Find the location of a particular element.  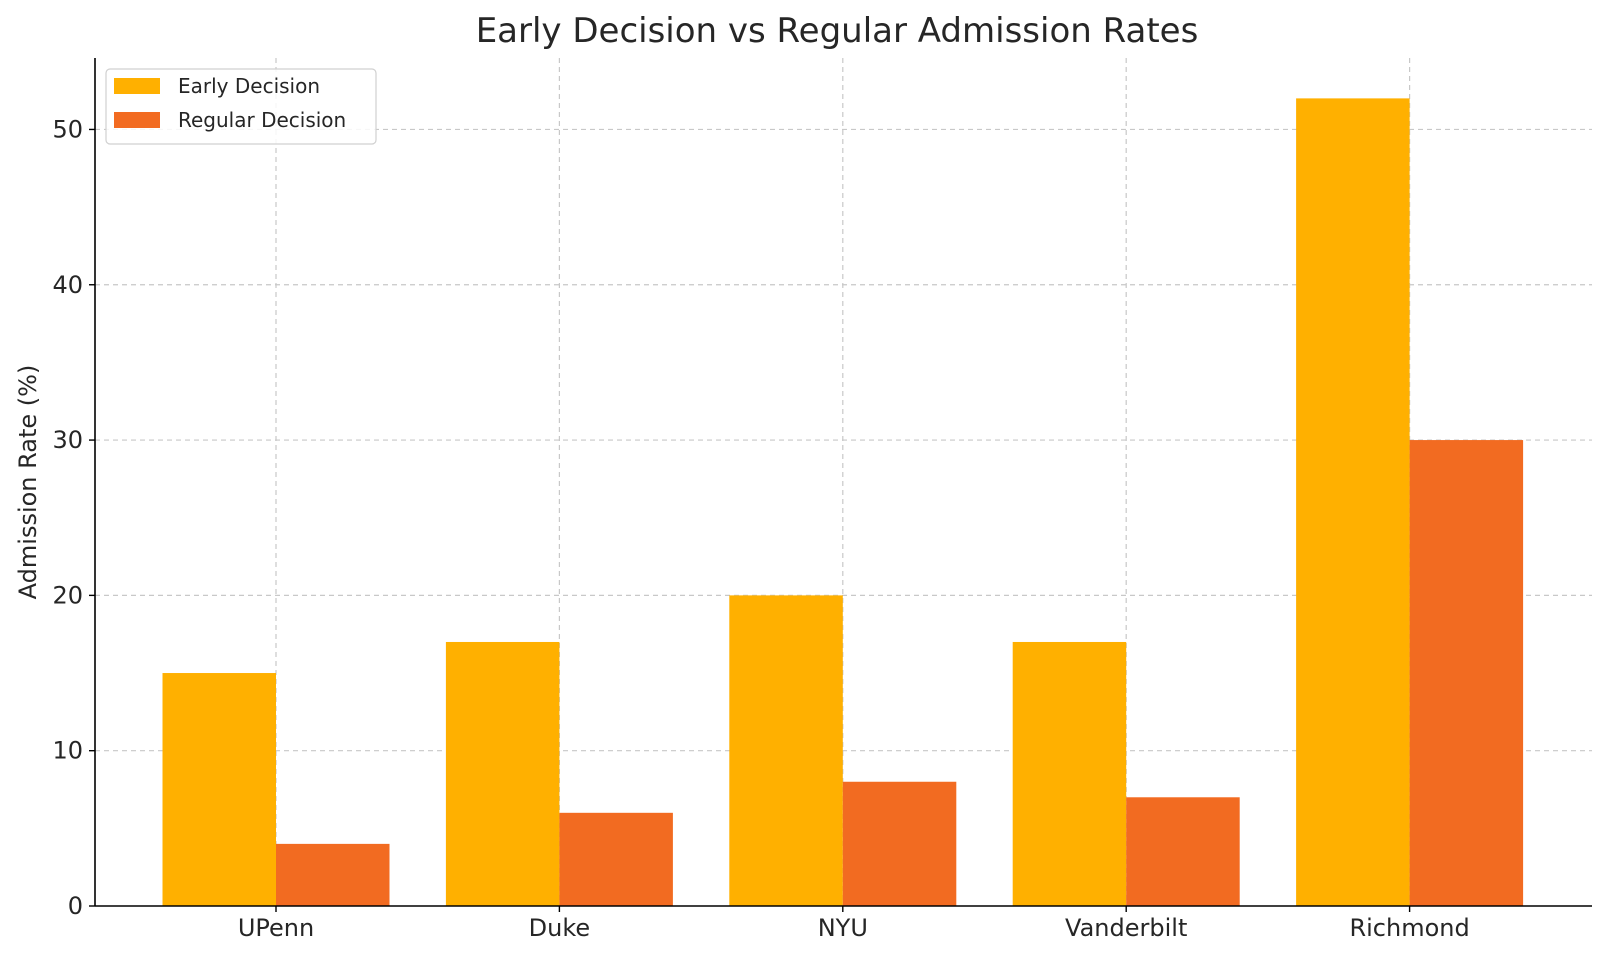

legend: Early Decision Regular Decision is located at coordinates (241, 106).